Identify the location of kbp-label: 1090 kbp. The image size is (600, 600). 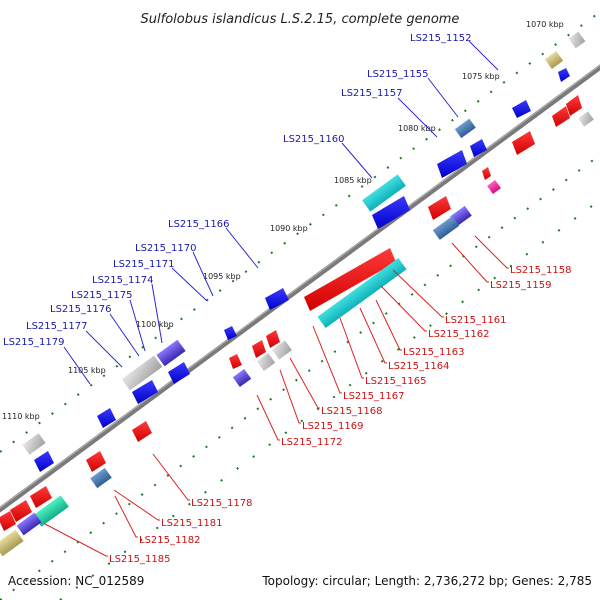
(289, 228).